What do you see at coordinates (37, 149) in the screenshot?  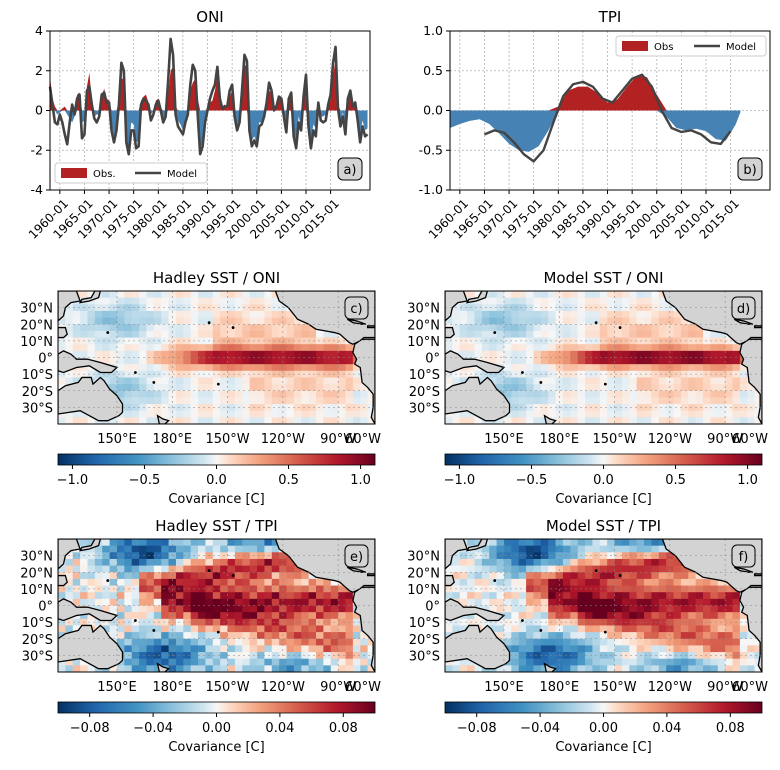 I see `y-tick-label: -2` at bounding box center [37, 149].